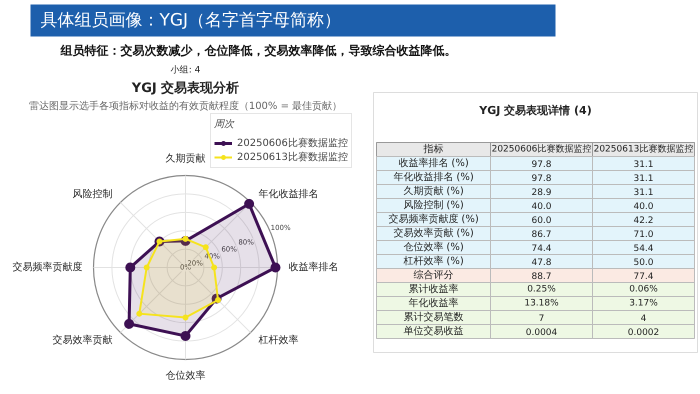 The width and height of the screenshot is (700, 394). What do you see at coordinates (643, 303) in the screenshot?
I see `data-label: 3.17%` at bounding box center [643, 303].